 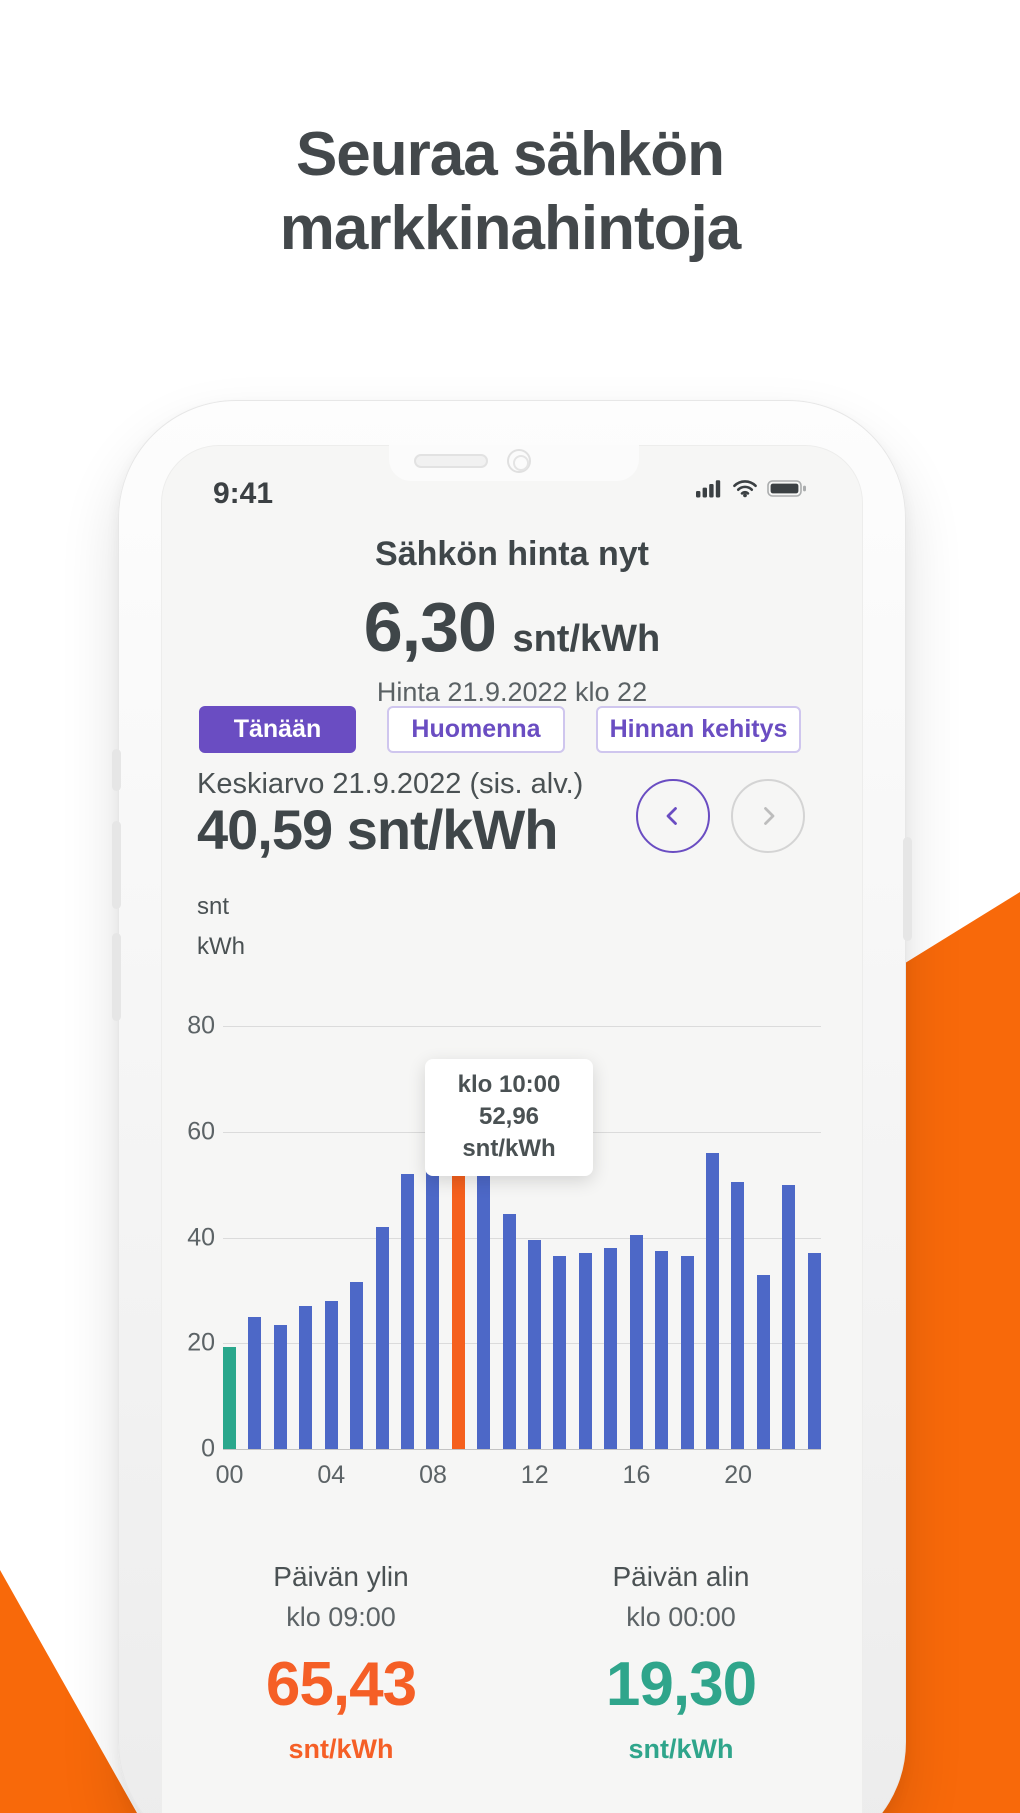 What do you see at coordinates (331, 1475) in the screenshot?
I see `x-tick-04: 04` at bounding box center [331, 1475].